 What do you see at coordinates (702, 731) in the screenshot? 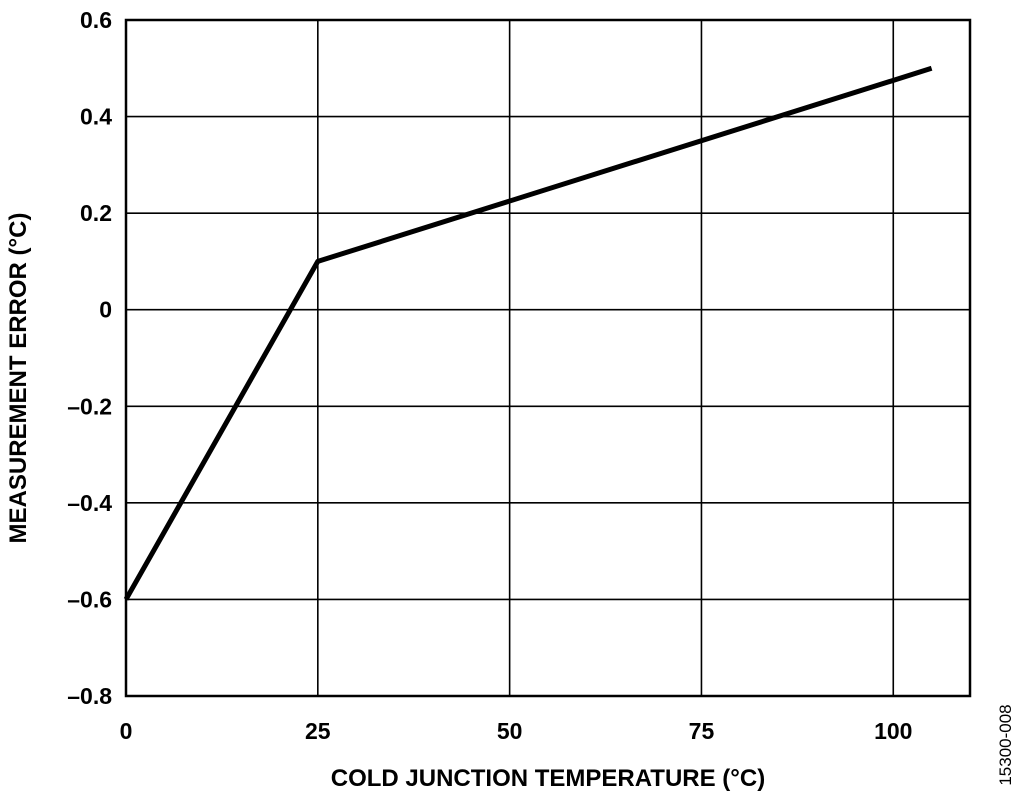
I see `x-tick-label: 75` at bounding box center [702, 731].